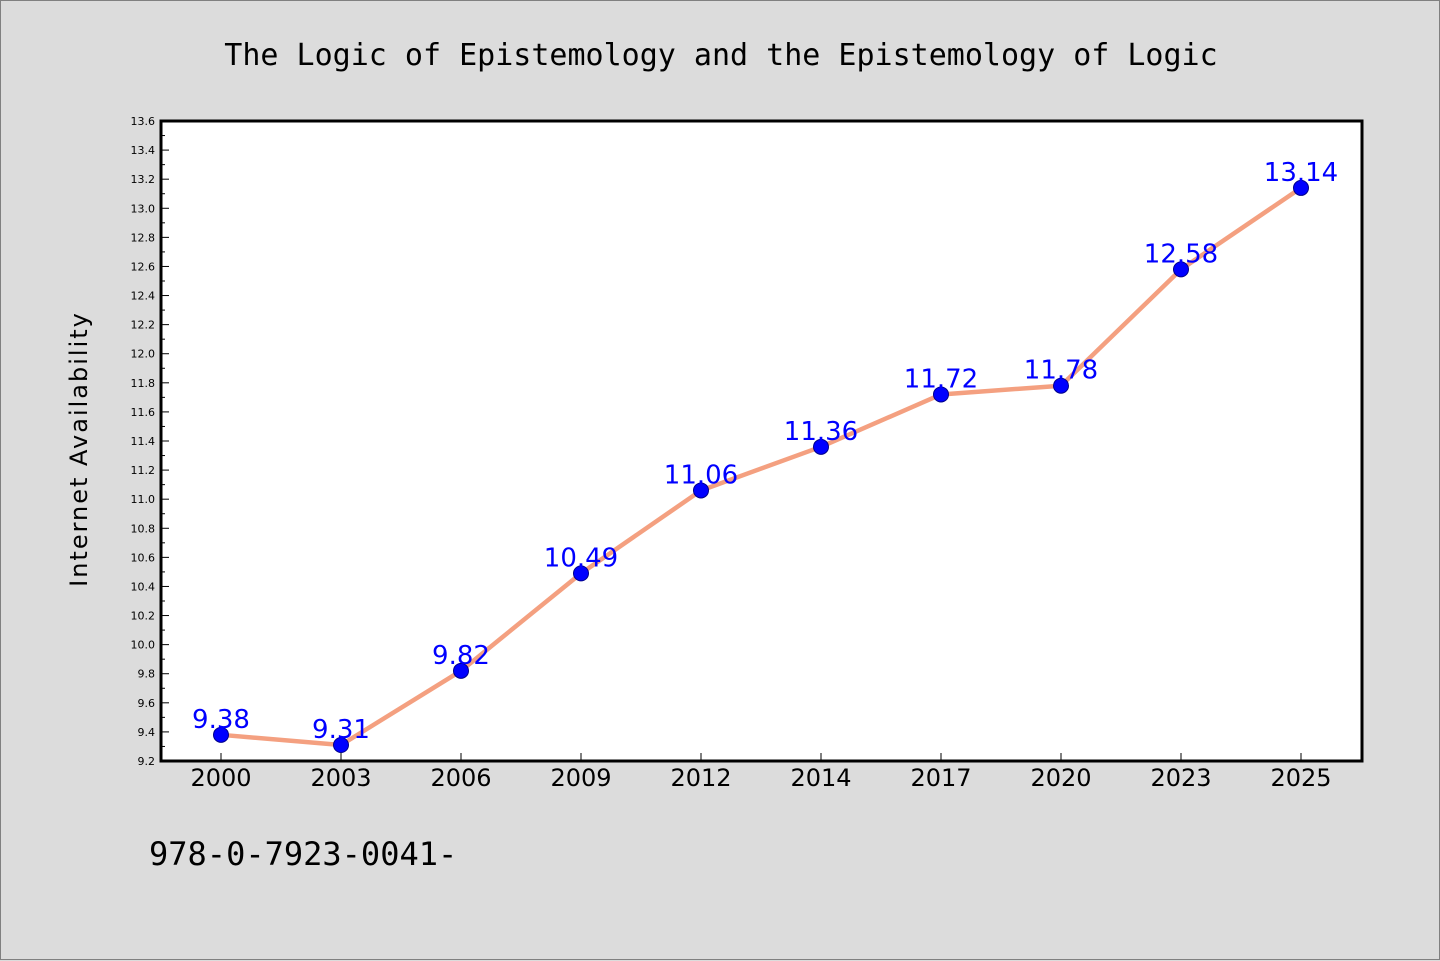 This screenshot has height=961, width=1440. I want to click on y-tick-label: 9.4, so click(147, 732).